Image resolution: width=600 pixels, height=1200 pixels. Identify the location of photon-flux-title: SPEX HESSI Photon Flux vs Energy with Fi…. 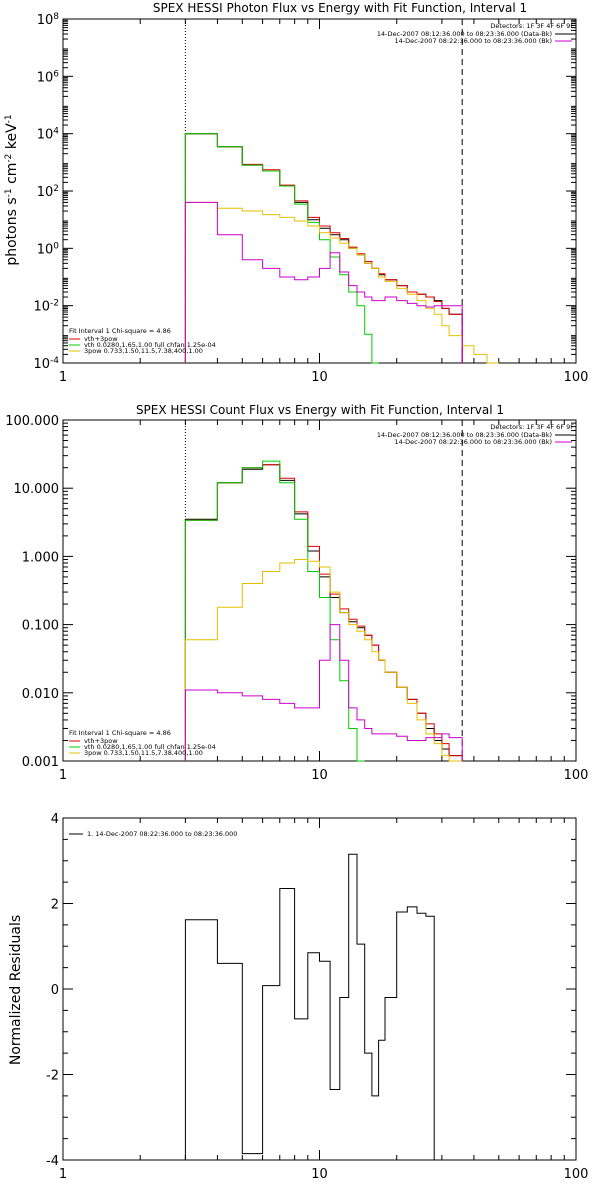
(340, 8).